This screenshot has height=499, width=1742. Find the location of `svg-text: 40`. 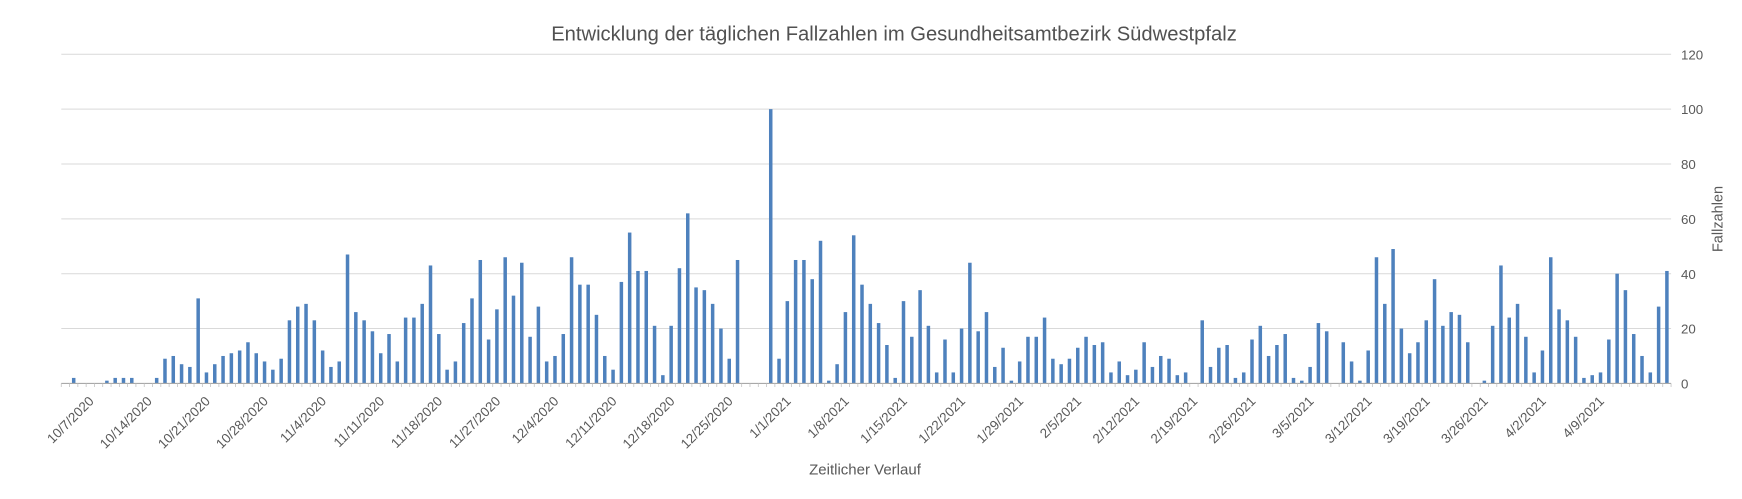

svg-text: 40 is located at coordinates (1688, 274).